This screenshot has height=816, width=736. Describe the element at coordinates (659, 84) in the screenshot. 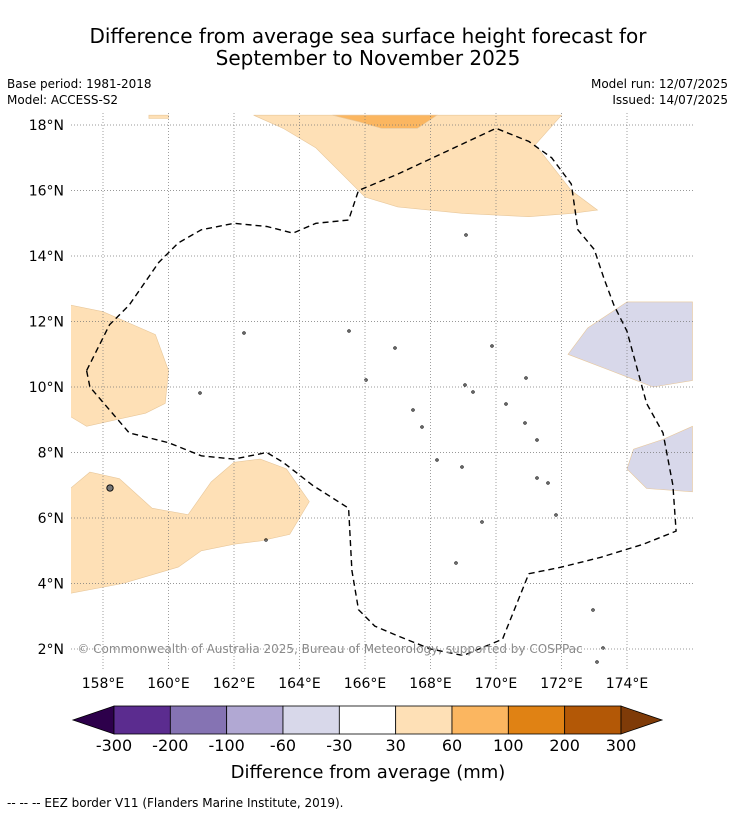

I see `model-run: Model run: 12/07/2025` at that location.